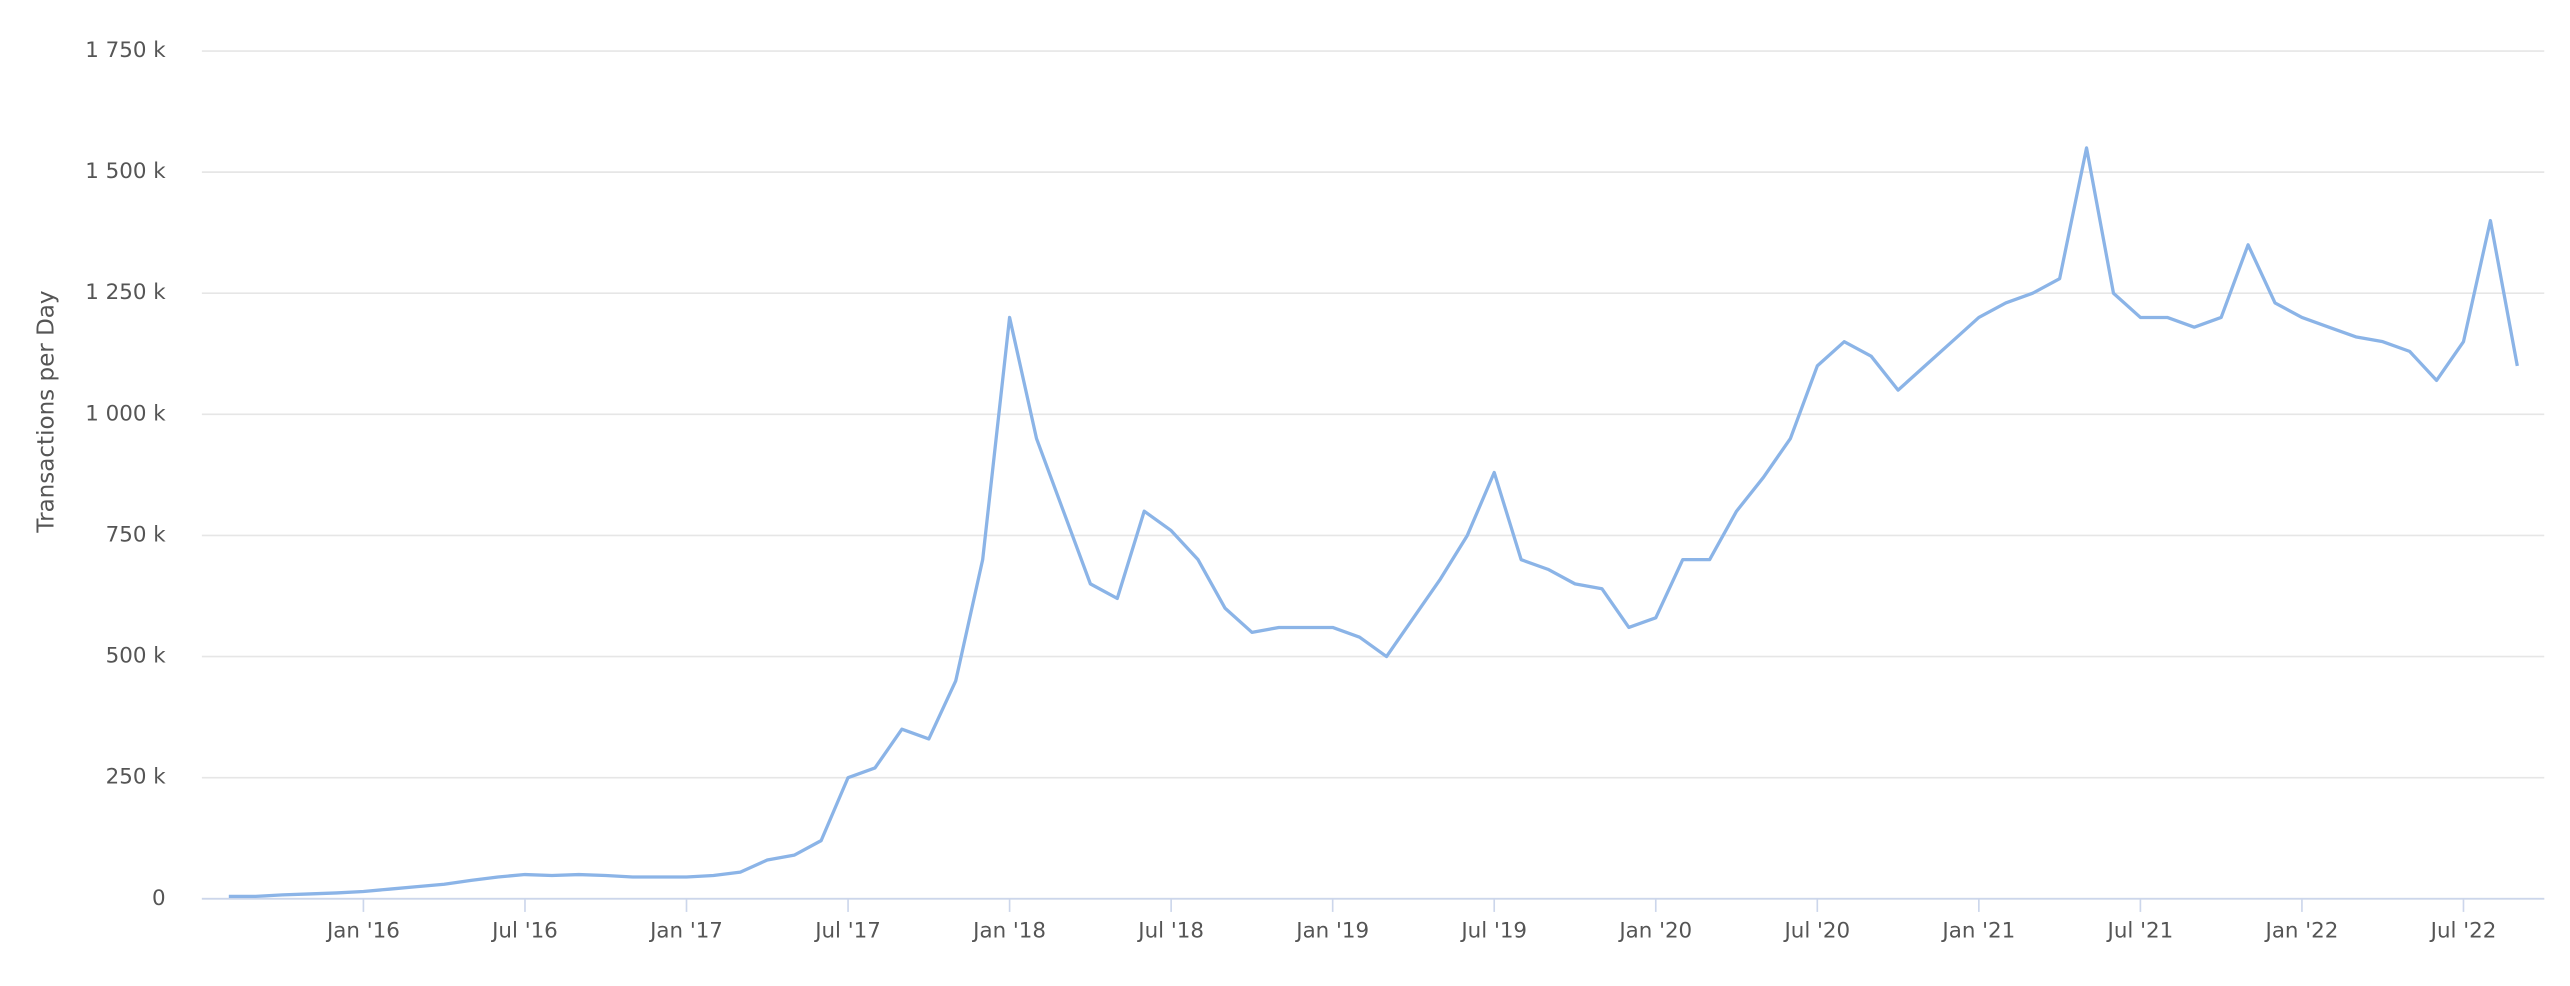  What do you see at coordinates (2463, 931) in the screenshot?
I see `x-tick-label: Jul '22` at bounding box center [2463, 931].